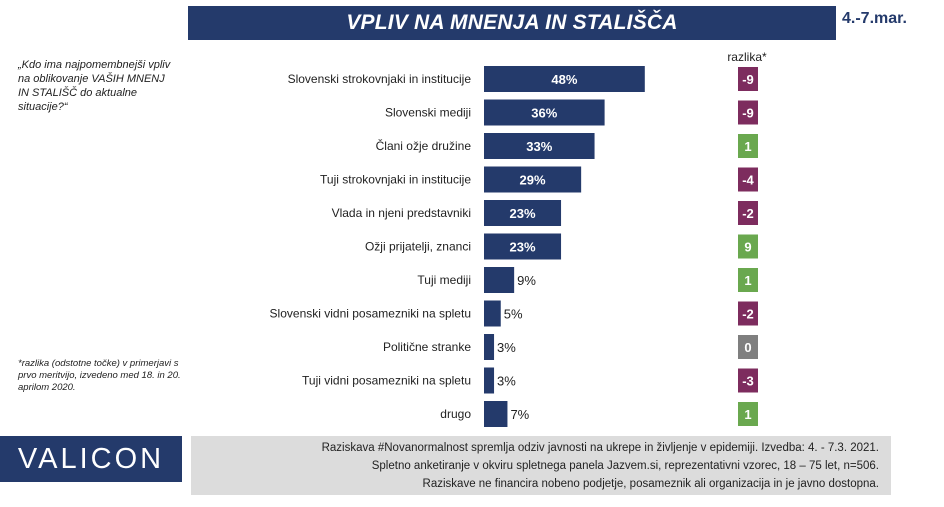  Describe the element at coordinates (380, 79) in the screenshot. I see `category-label: Slovenski strokovnjaki in institucije` at that location.